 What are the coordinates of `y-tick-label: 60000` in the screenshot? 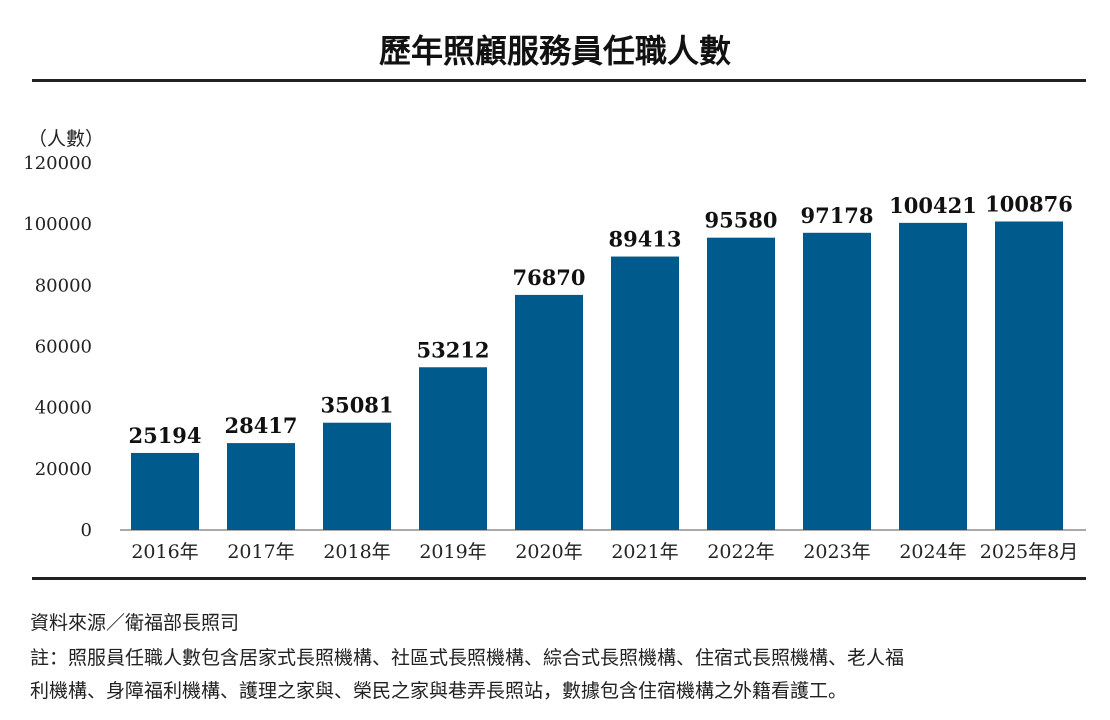 It's located at (63, 347).